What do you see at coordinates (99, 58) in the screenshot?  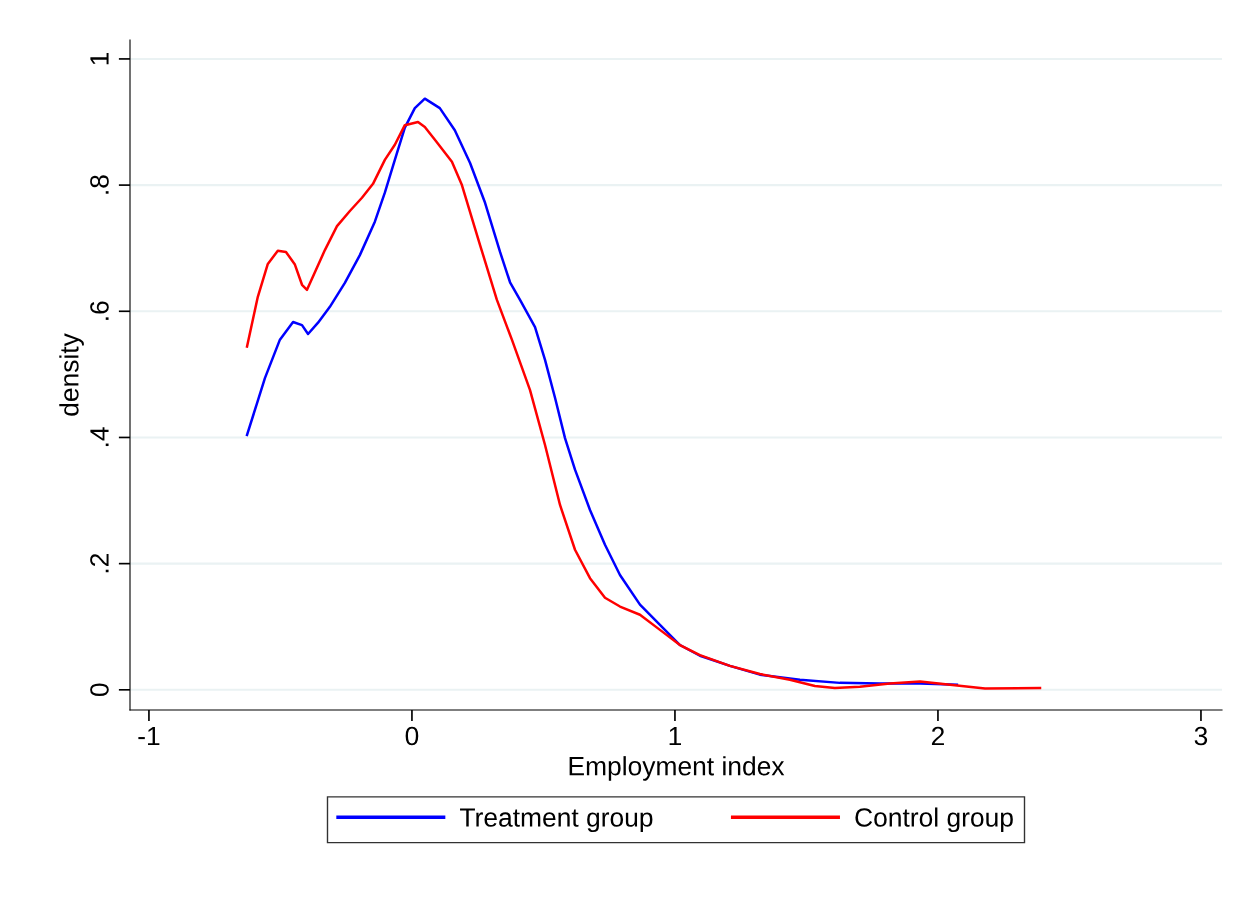 I see `y-tick-label: 1` at bounding box center [99, 58].